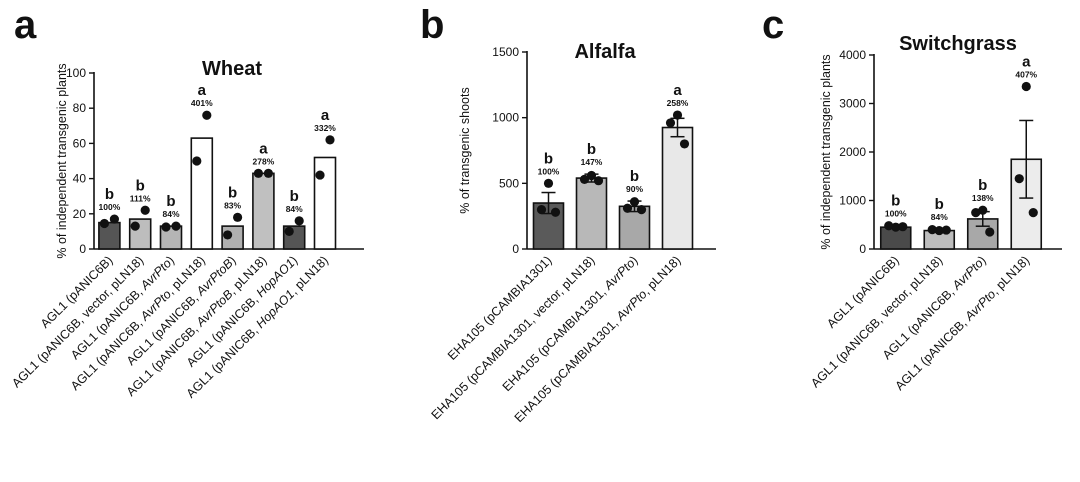 This screenshot has width=1080, height=482. I want to click on y-tick-label: 2000, so click(852, 152).